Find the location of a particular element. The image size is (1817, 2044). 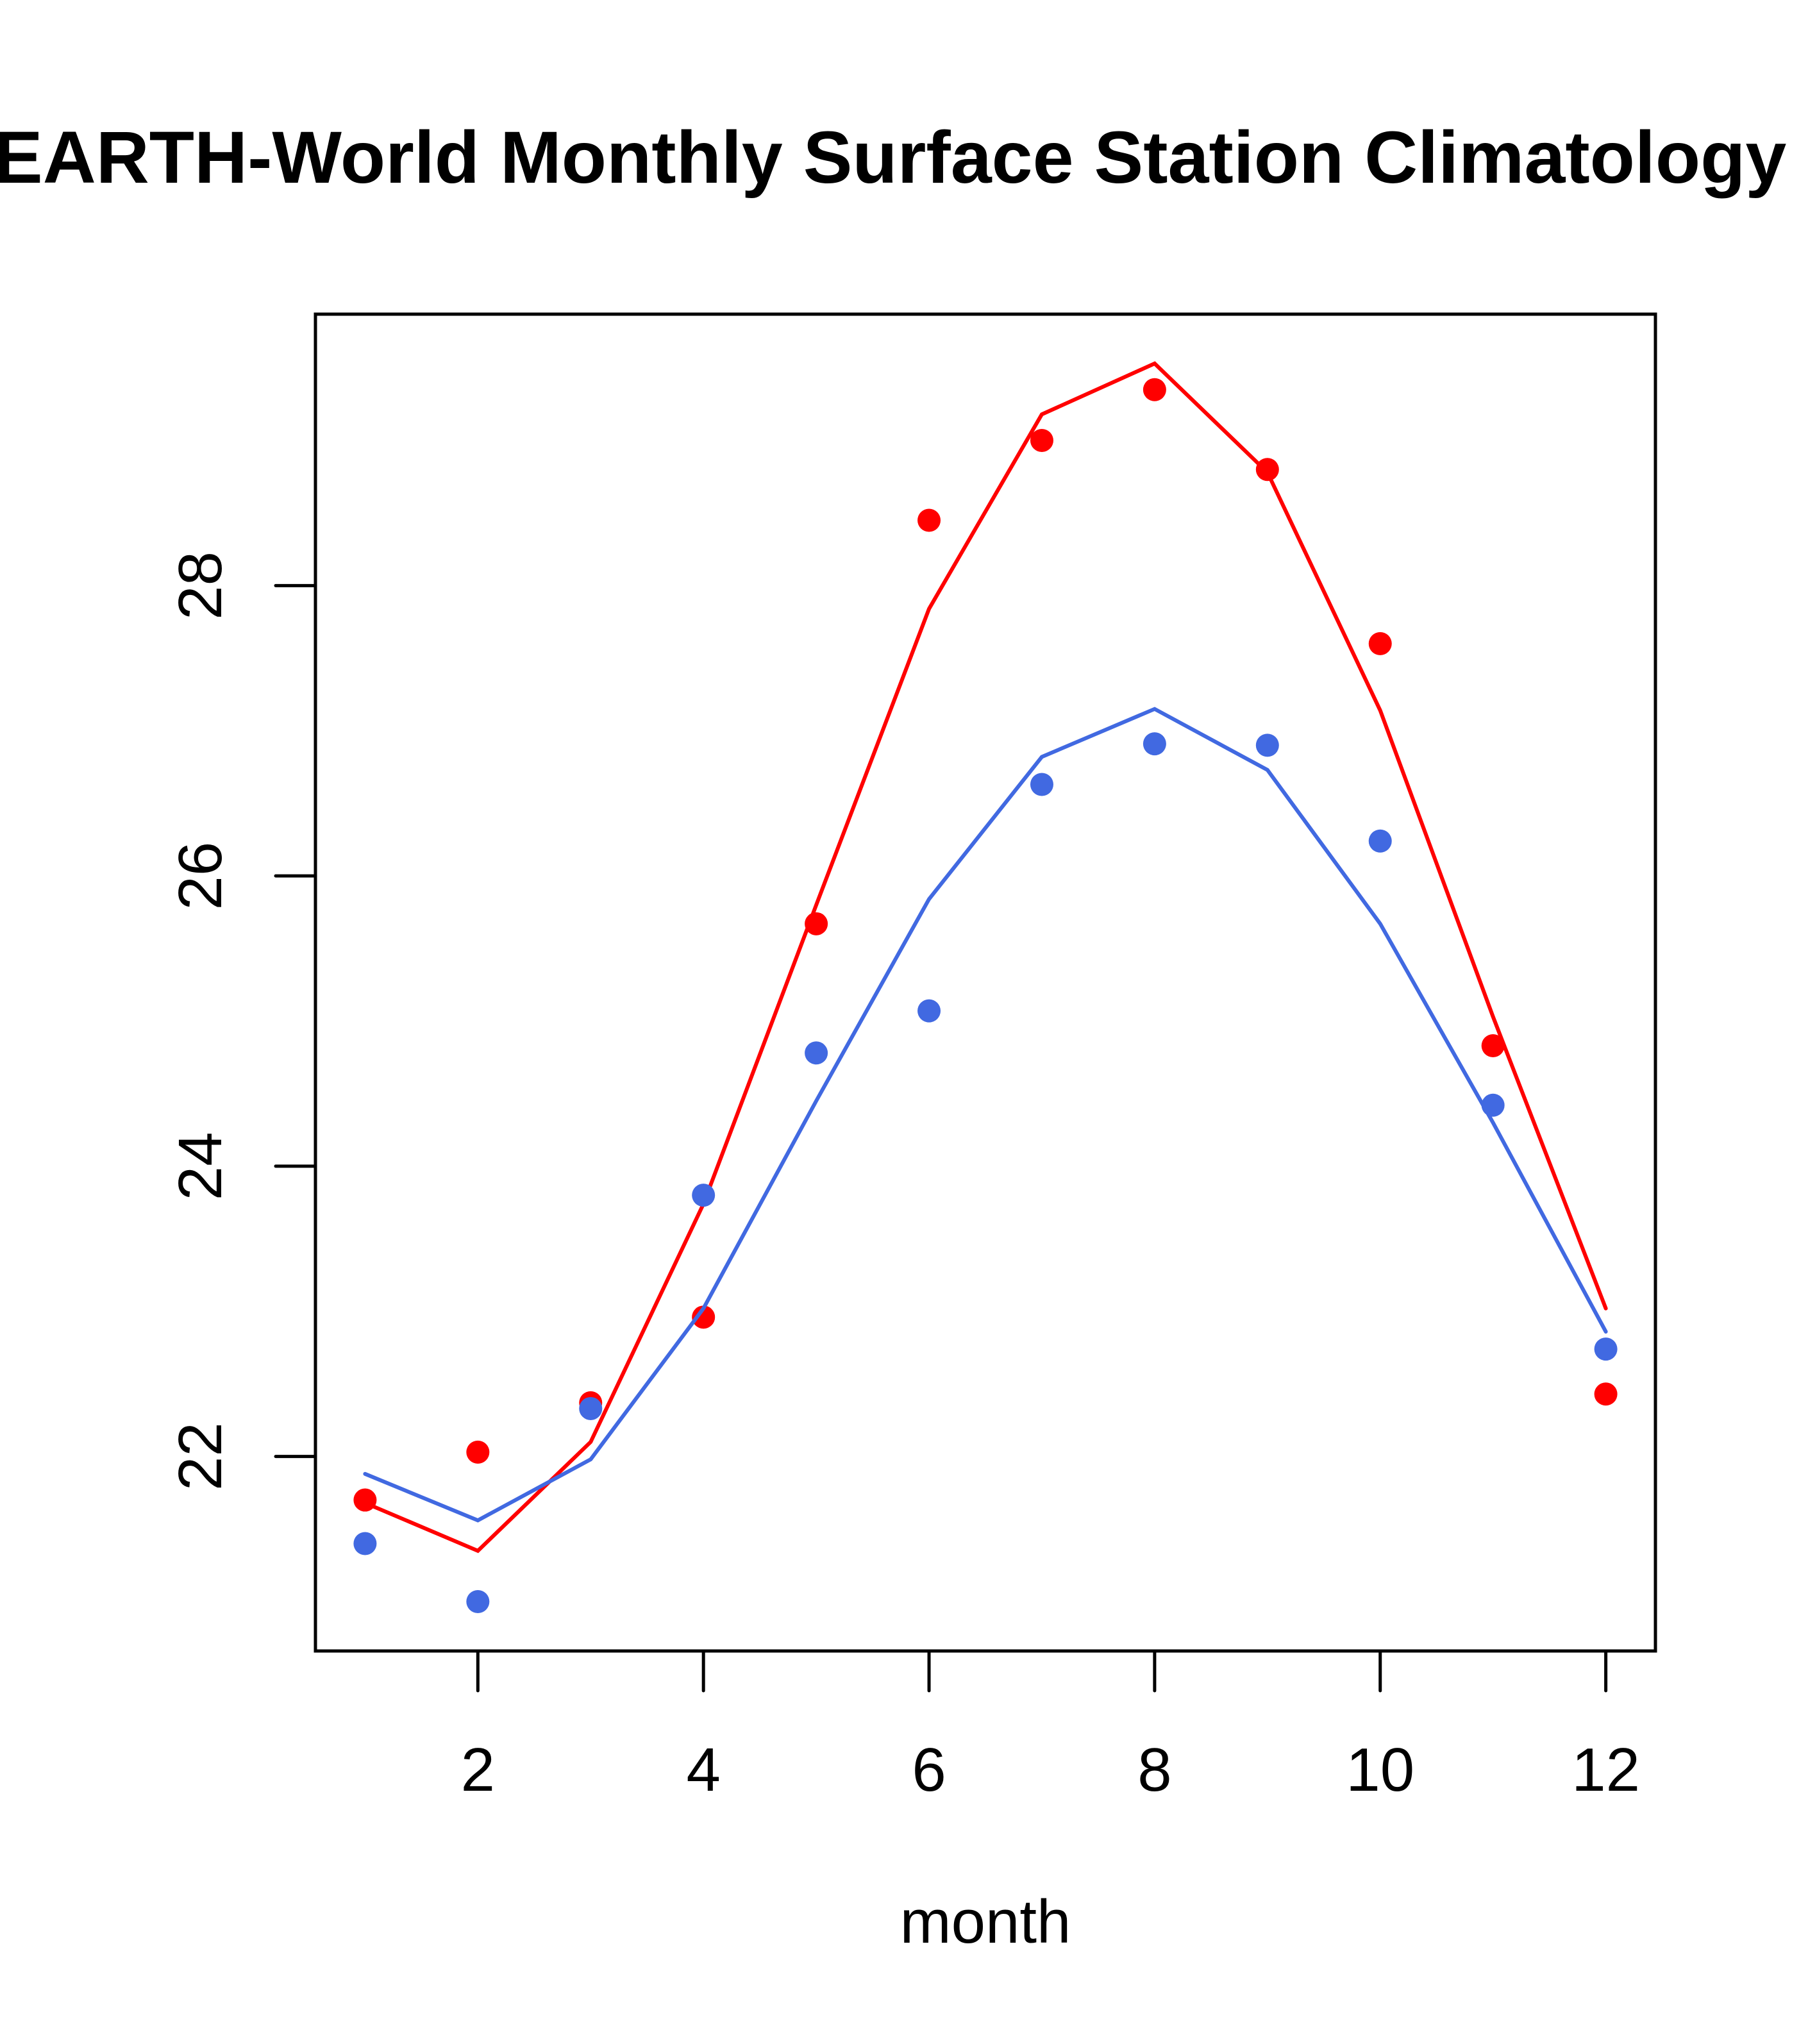

y-axis: 22 24 26 28 is located at coordinates (242, 1021).